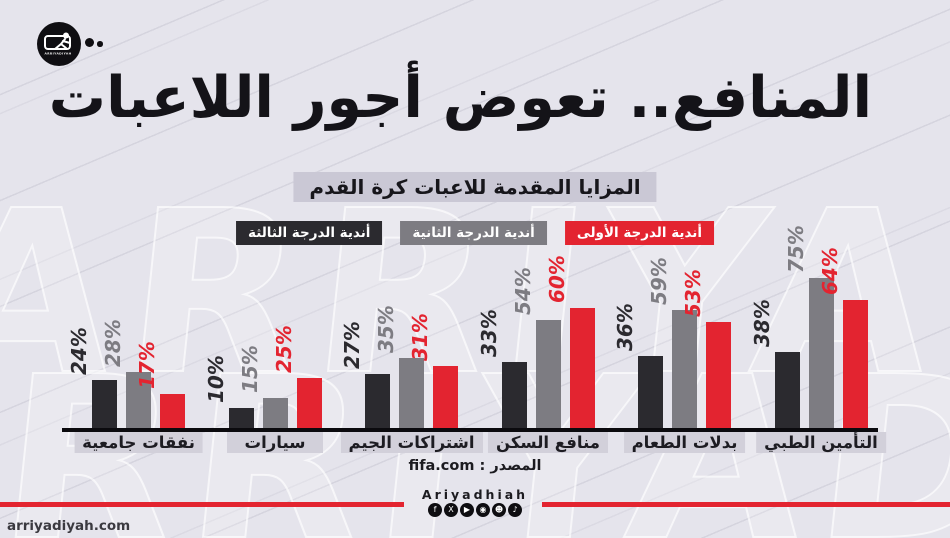 This screenshot has height=538, width=950. Describe the element at coordinates (309, 233) in the screenshot. I see `legend-item-third-division: أندية الدرجة الثالثة` at that location.